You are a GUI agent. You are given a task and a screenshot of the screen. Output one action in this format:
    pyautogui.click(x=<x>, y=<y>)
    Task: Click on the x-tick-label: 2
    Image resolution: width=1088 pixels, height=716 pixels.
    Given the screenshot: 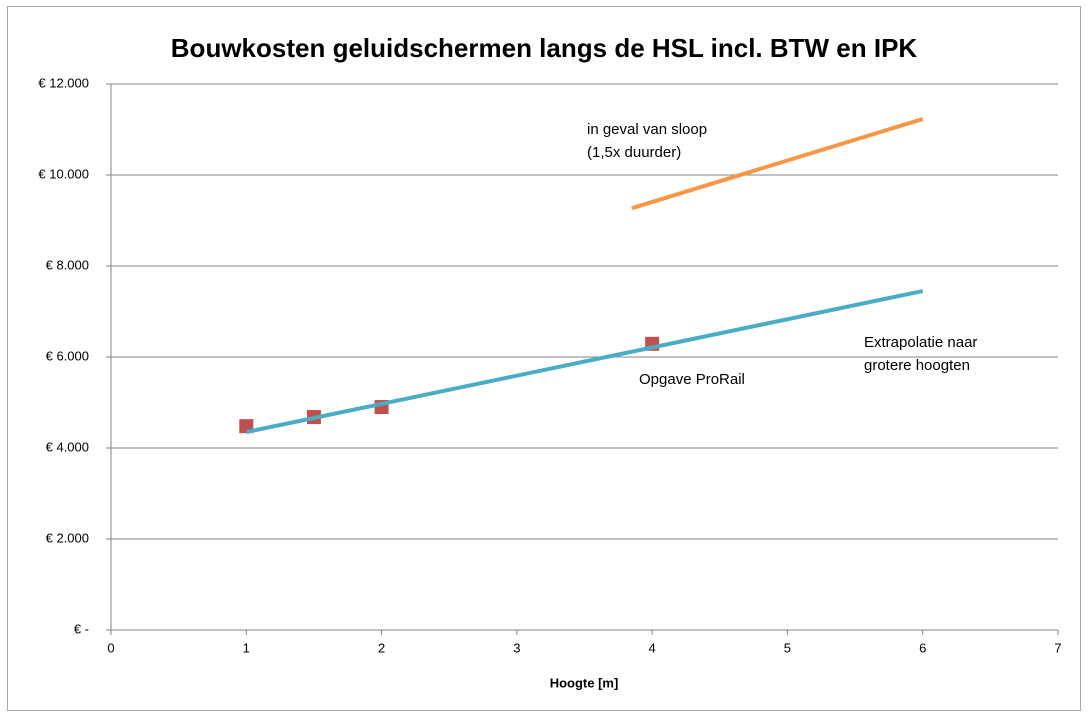 What is the action you would take?
    pyautogui.click(x=381, y=647)
    